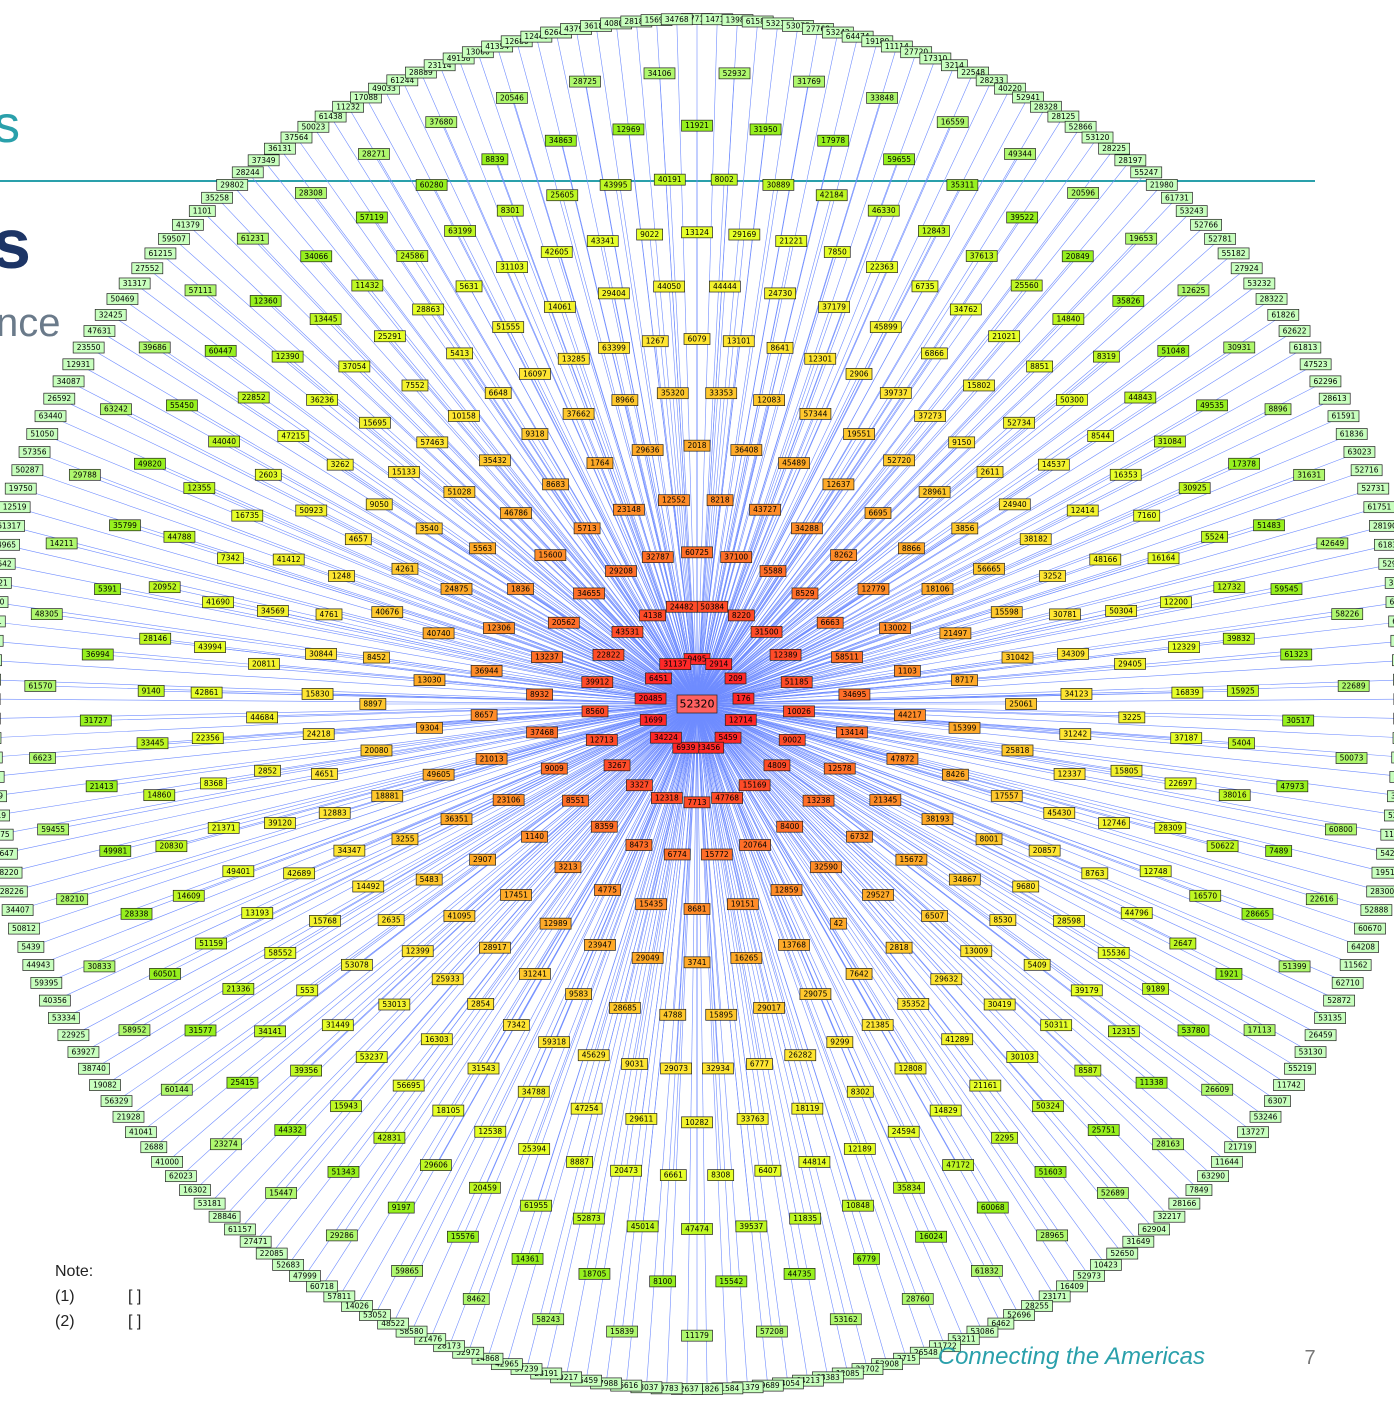  I want to click on node-label: 7342, so click(516, 1025).